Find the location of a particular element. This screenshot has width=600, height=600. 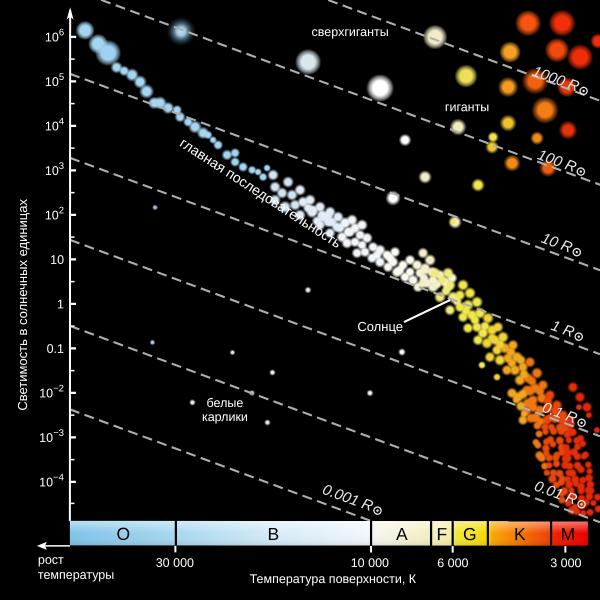

svg-text: рост is located at coordinates (51, 560).